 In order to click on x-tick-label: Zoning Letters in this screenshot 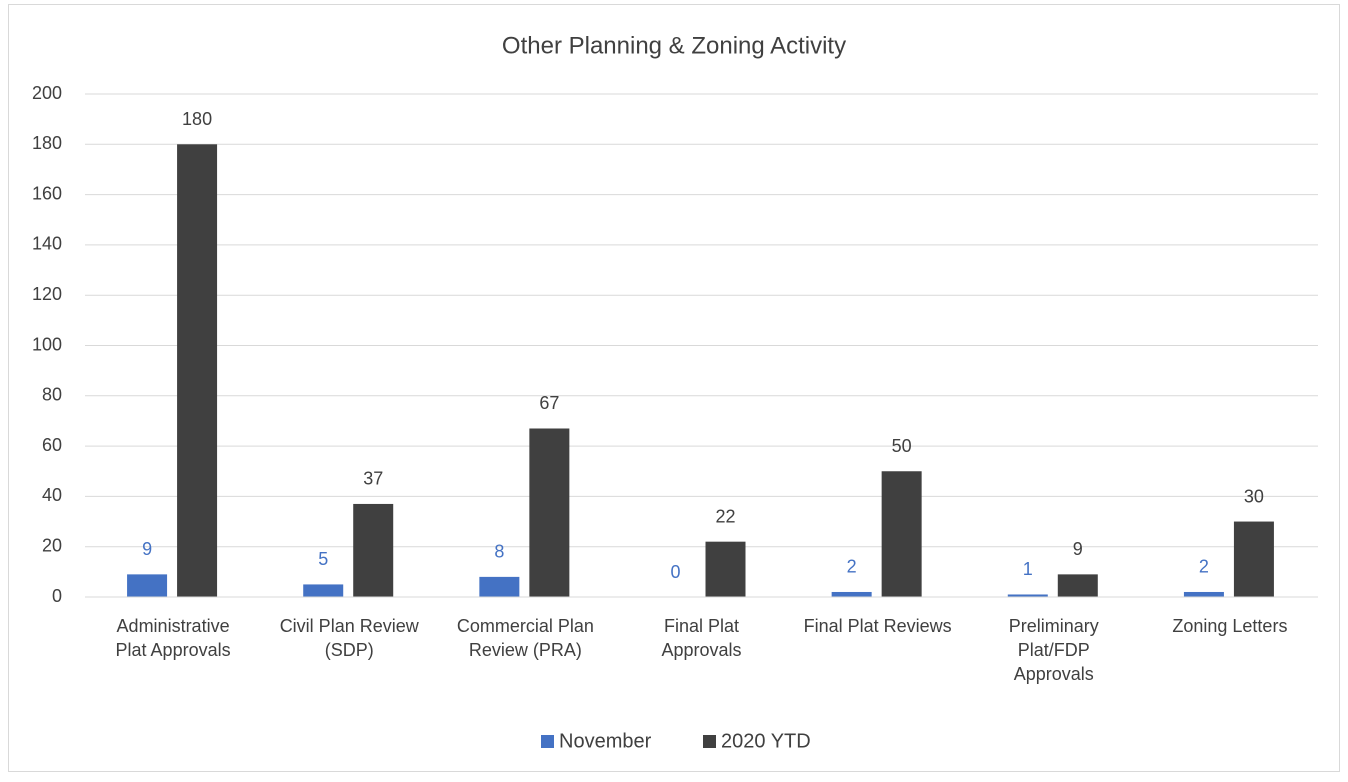, I will do `click(1229, 626)`.